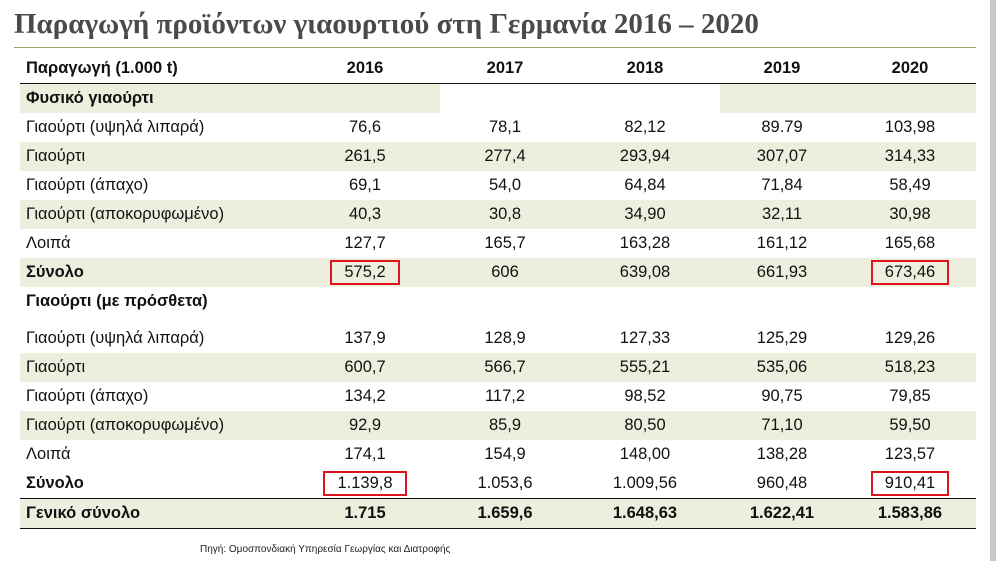 Image resolution: width=996 pixels, height=561 pixels. What do you see at coordinates (155, 98) in the screenshot?
I see `section-heading: Φυσικό γιαούρτι` at bounding box center [155, 98].